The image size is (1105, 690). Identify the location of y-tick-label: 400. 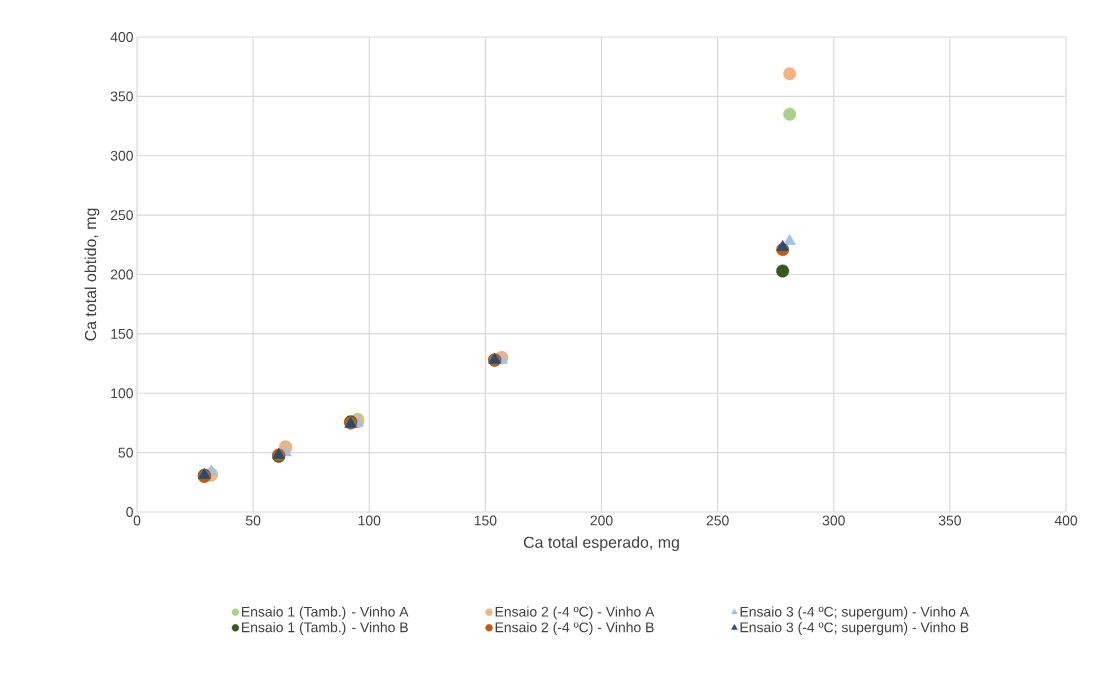
(121, 37).